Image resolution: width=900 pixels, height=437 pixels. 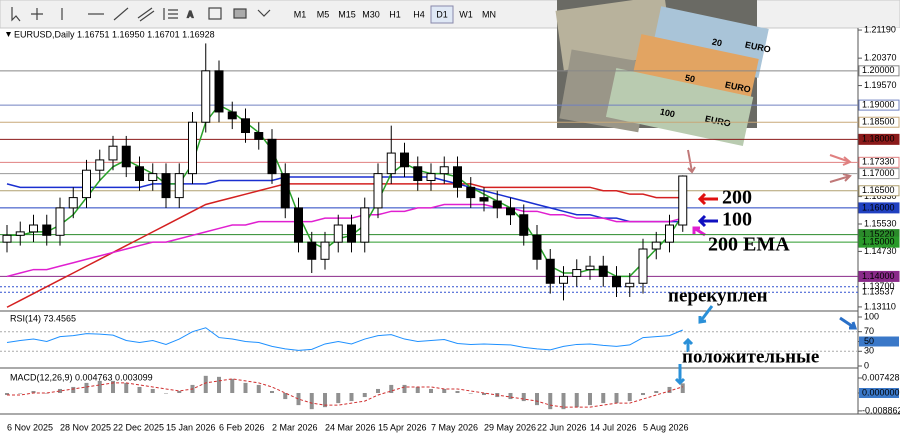 I want to click on level-label: 1.15220, so click(x=878, y=234).